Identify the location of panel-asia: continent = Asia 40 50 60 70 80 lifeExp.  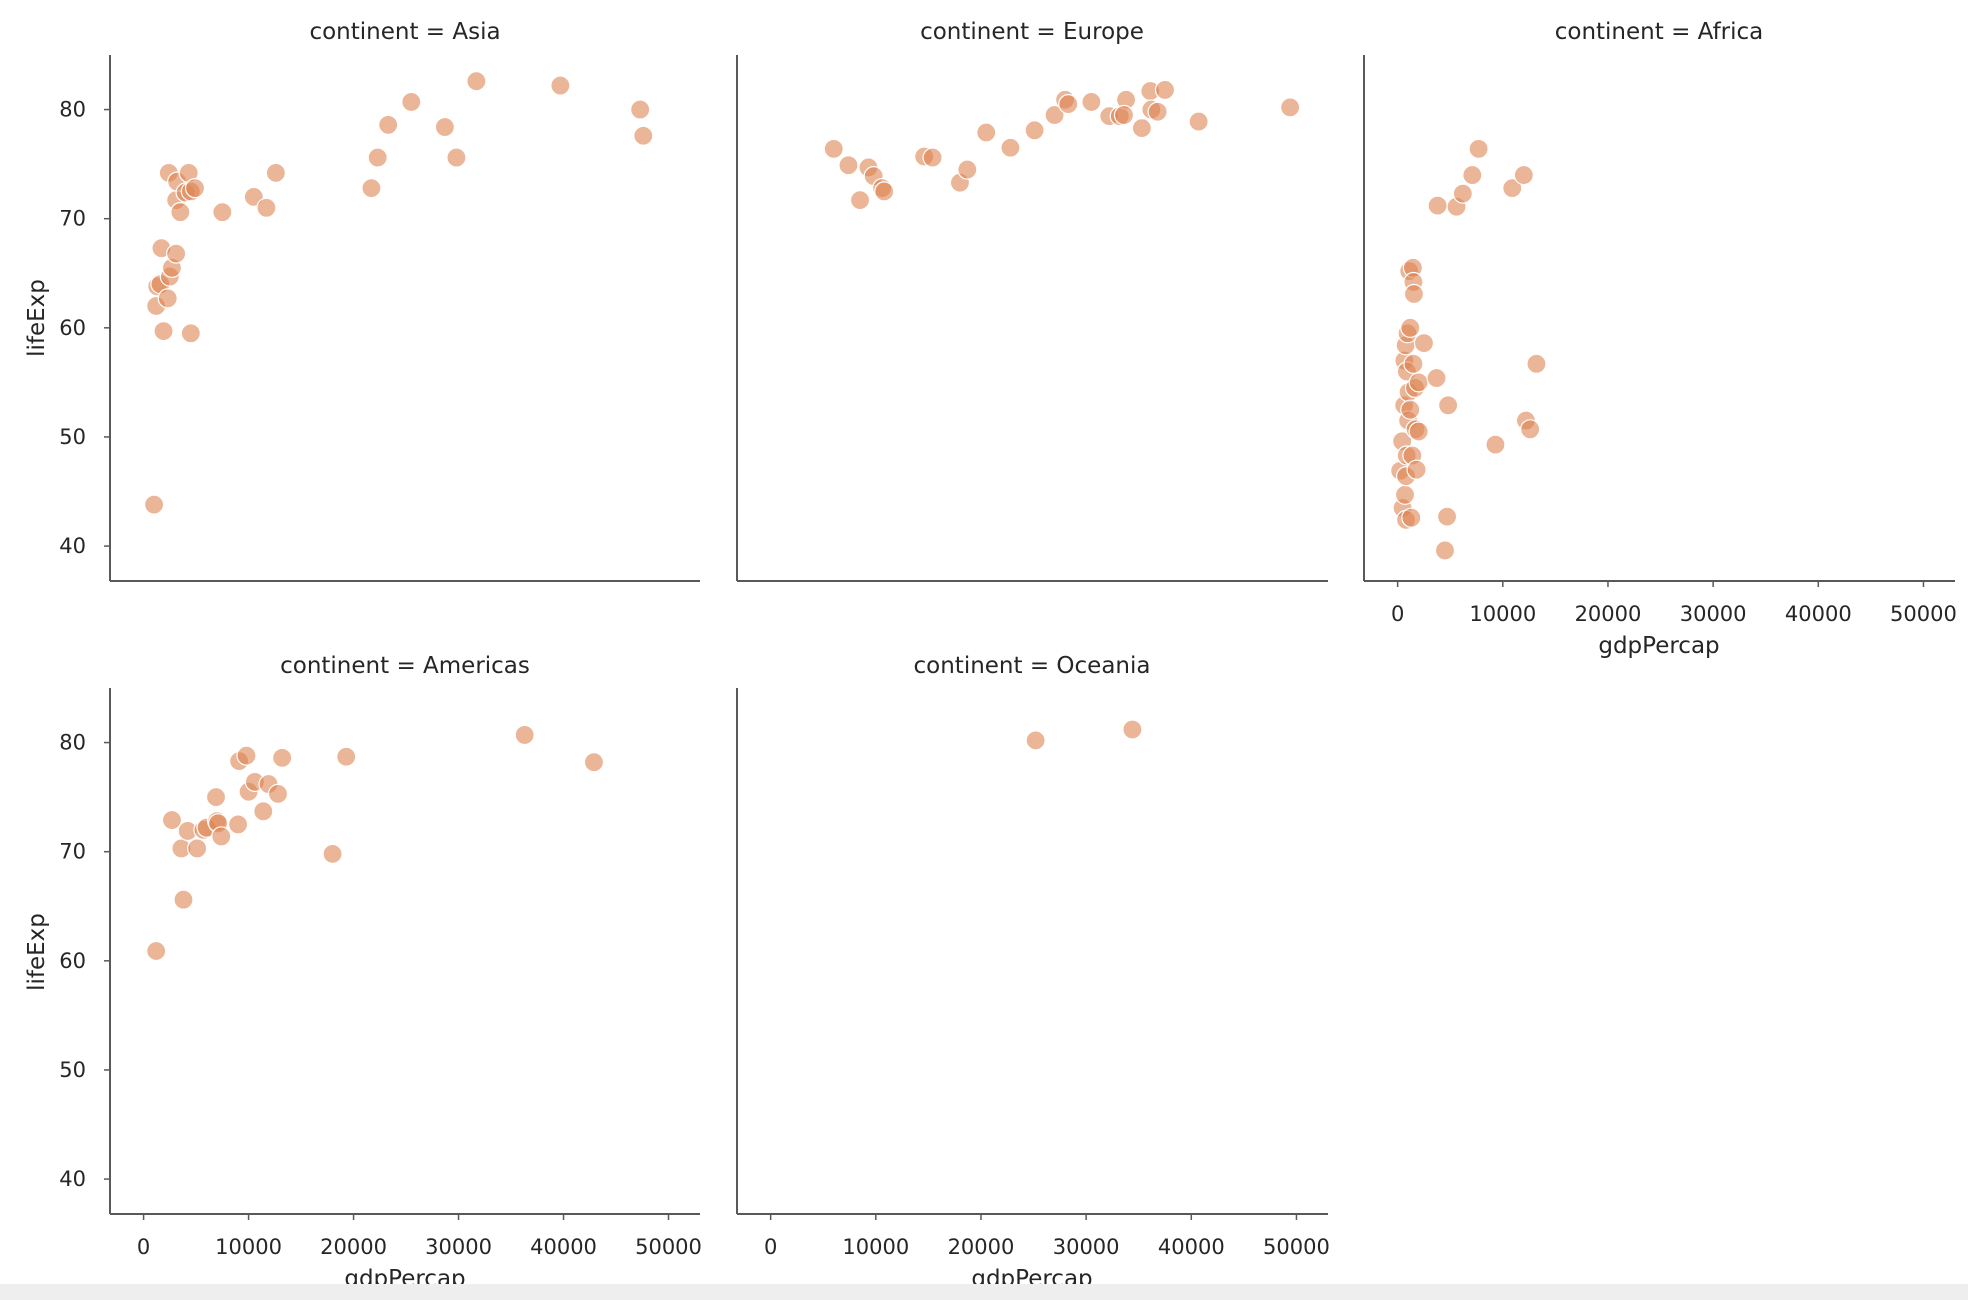
(362, 300).